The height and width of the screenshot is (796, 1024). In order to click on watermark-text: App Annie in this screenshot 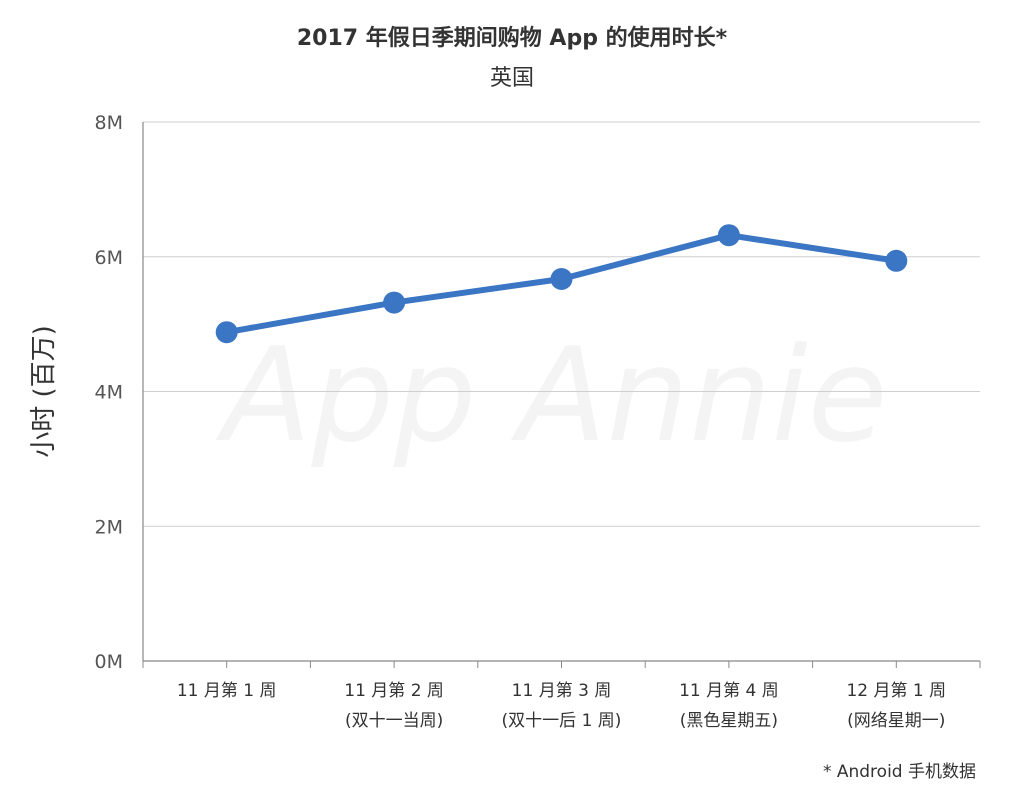, I will do `click(551, 395)`.